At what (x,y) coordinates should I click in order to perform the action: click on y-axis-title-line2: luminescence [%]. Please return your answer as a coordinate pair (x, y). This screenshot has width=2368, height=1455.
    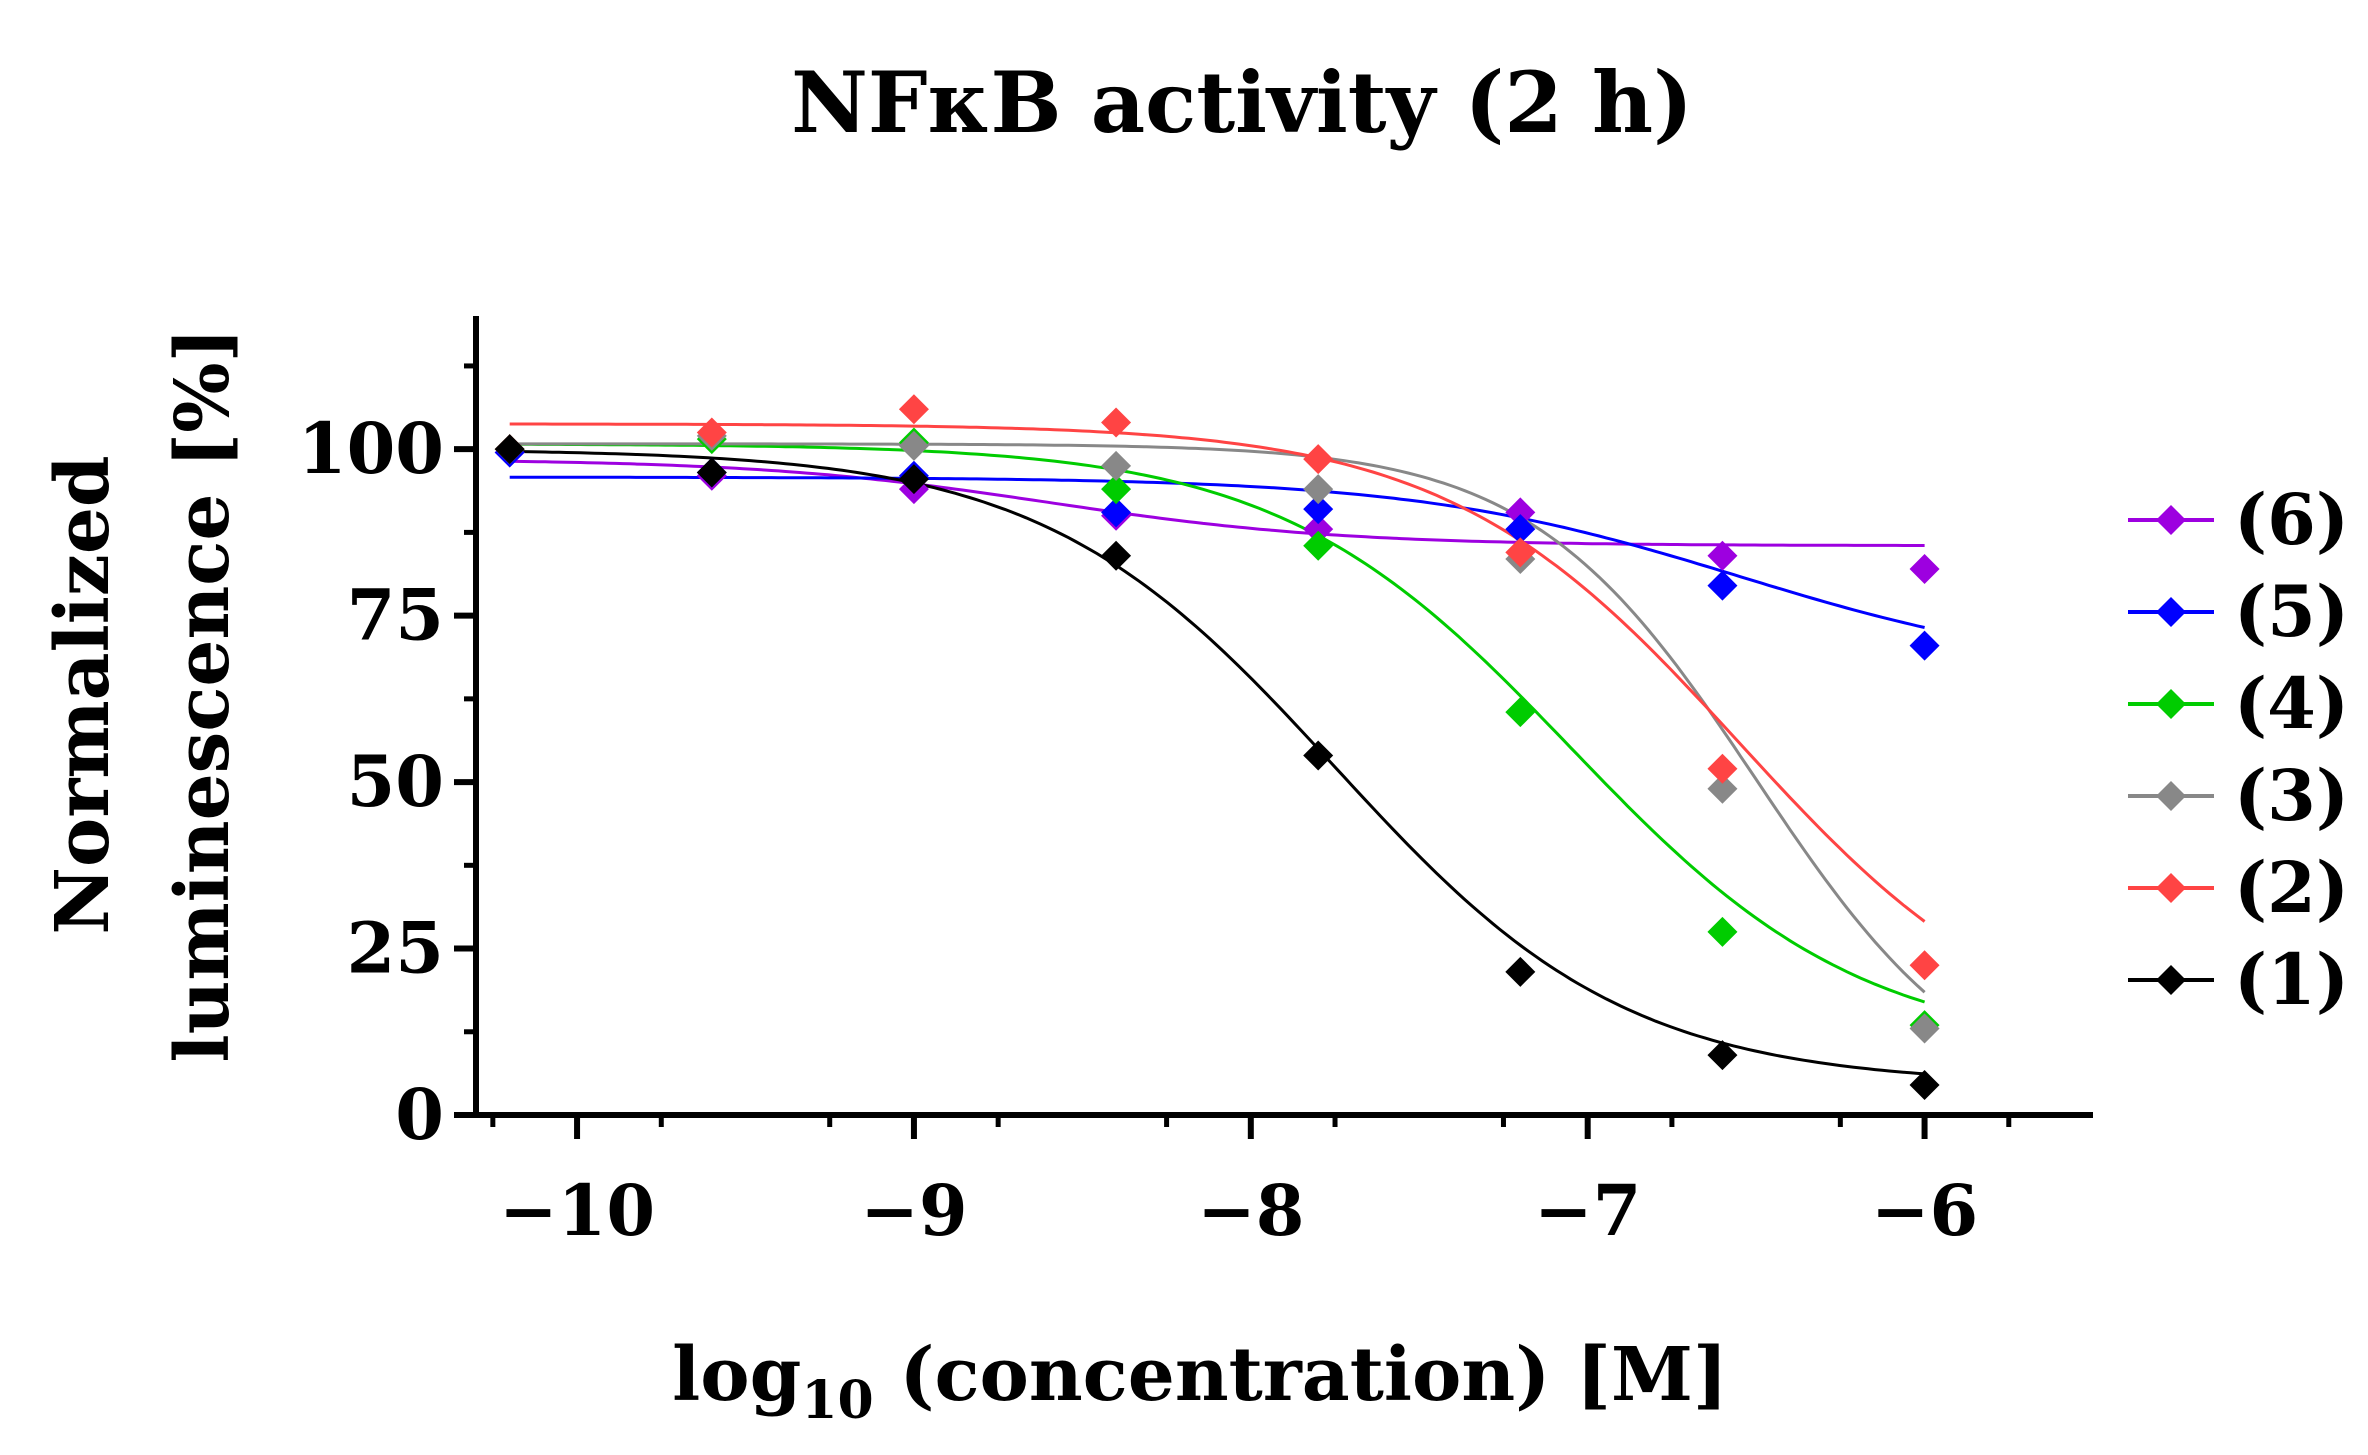
    Looking at the image, I should click on (203, 694).